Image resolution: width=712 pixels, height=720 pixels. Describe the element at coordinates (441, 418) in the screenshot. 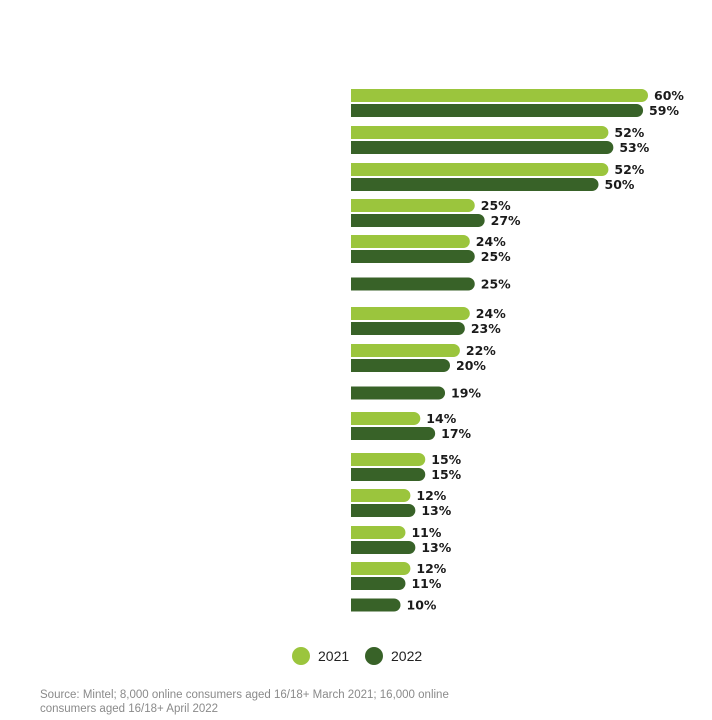

I see `data-label-2021-10: 14%` at that location.